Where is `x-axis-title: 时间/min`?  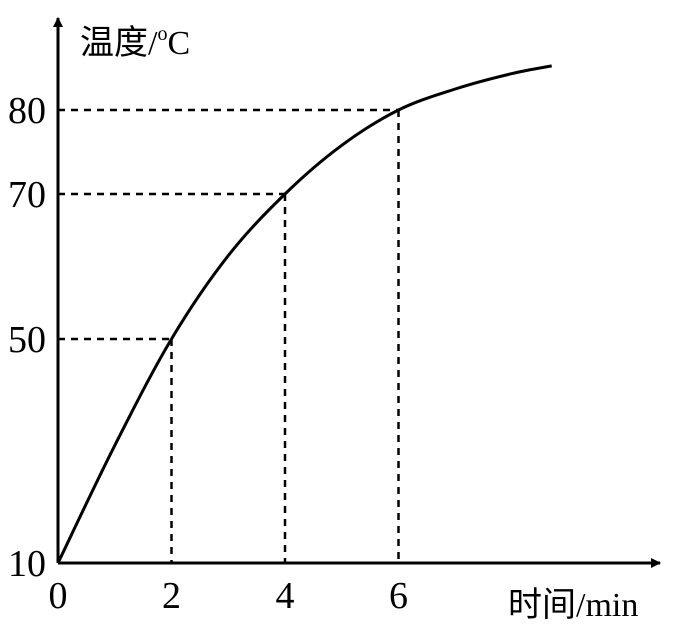
x-axis-title: 时间/min is located at coordinates (573, 605).